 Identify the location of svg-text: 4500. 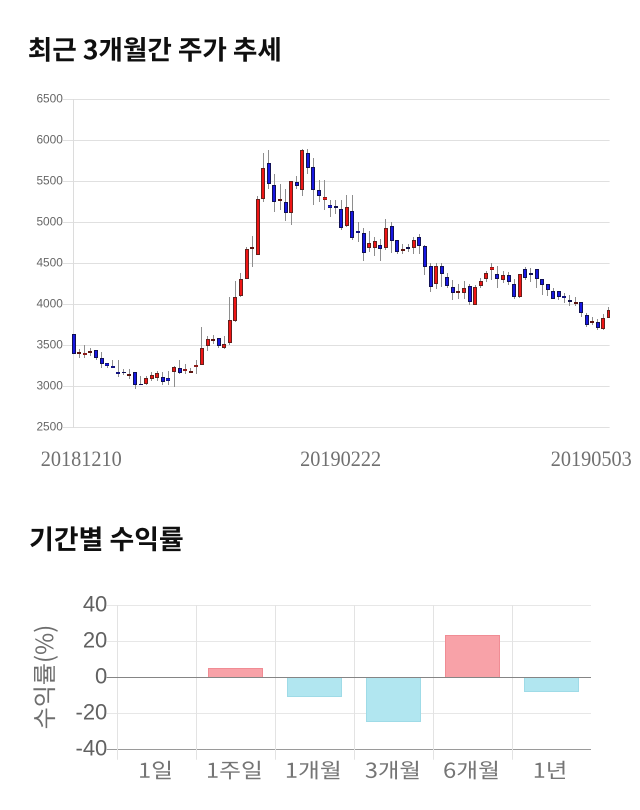
(49, 263).